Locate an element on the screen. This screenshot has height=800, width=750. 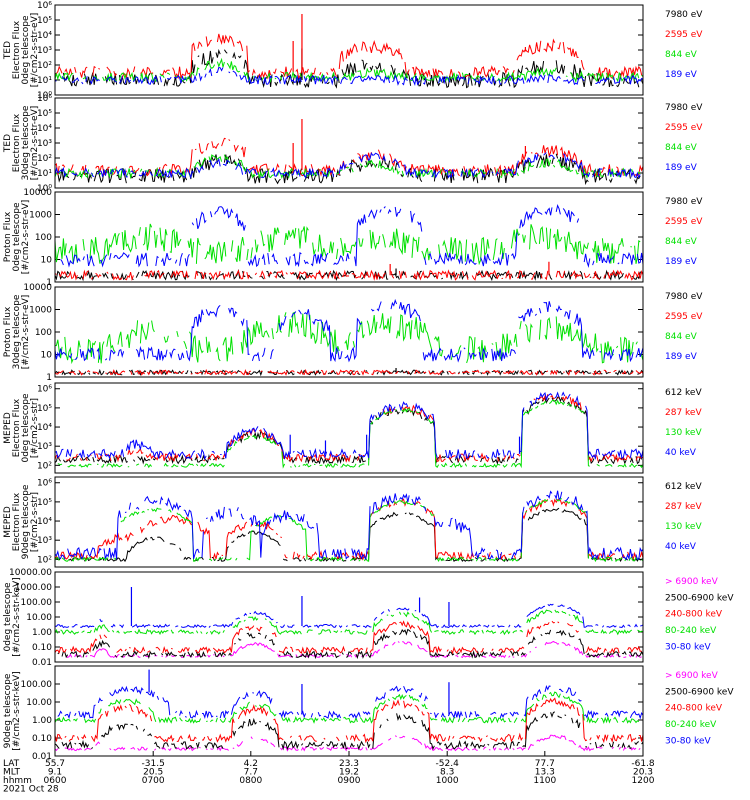
y-tick-label: 10000 is located at coordinates (37, 288).